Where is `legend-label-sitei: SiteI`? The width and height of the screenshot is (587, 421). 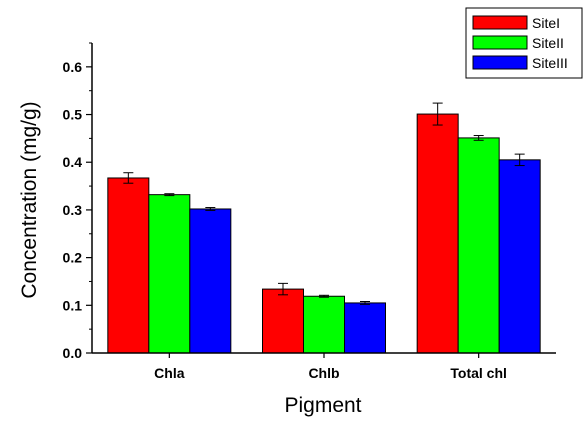 legend-label-sitei: SiteI is located at coordinates (546, 23).